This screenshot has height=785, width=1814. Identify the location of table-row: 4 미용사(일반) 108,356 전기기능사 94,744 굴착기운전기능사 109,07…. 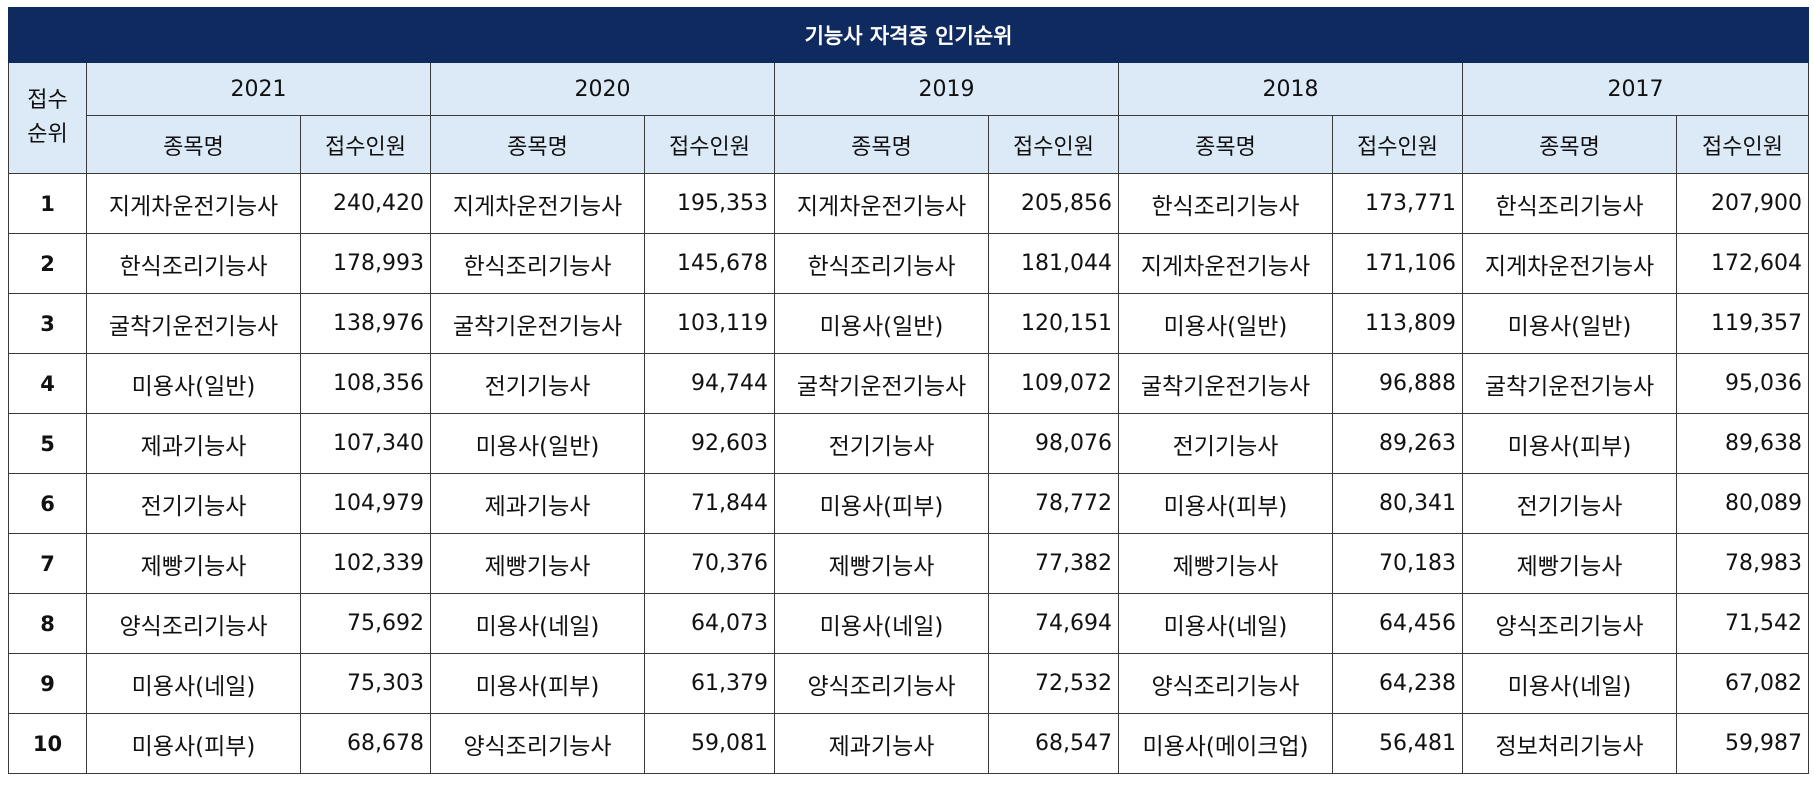
(908, 383).